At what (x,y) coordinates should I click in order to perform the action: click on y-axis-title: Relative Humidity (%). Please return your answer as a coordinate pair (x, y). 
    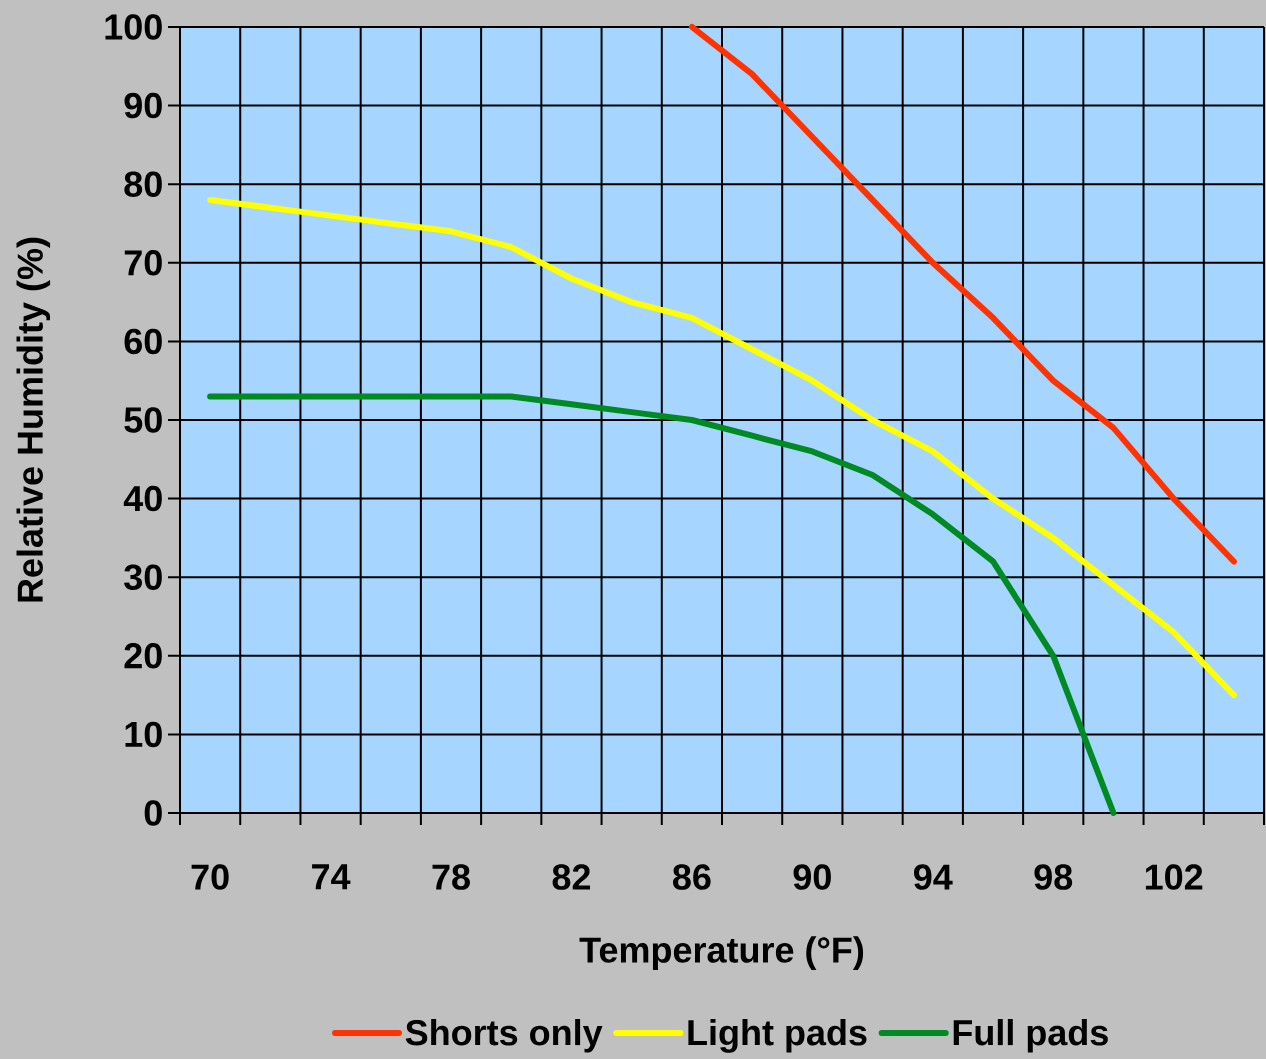
    Looking at the image, I should click on (33, 419).